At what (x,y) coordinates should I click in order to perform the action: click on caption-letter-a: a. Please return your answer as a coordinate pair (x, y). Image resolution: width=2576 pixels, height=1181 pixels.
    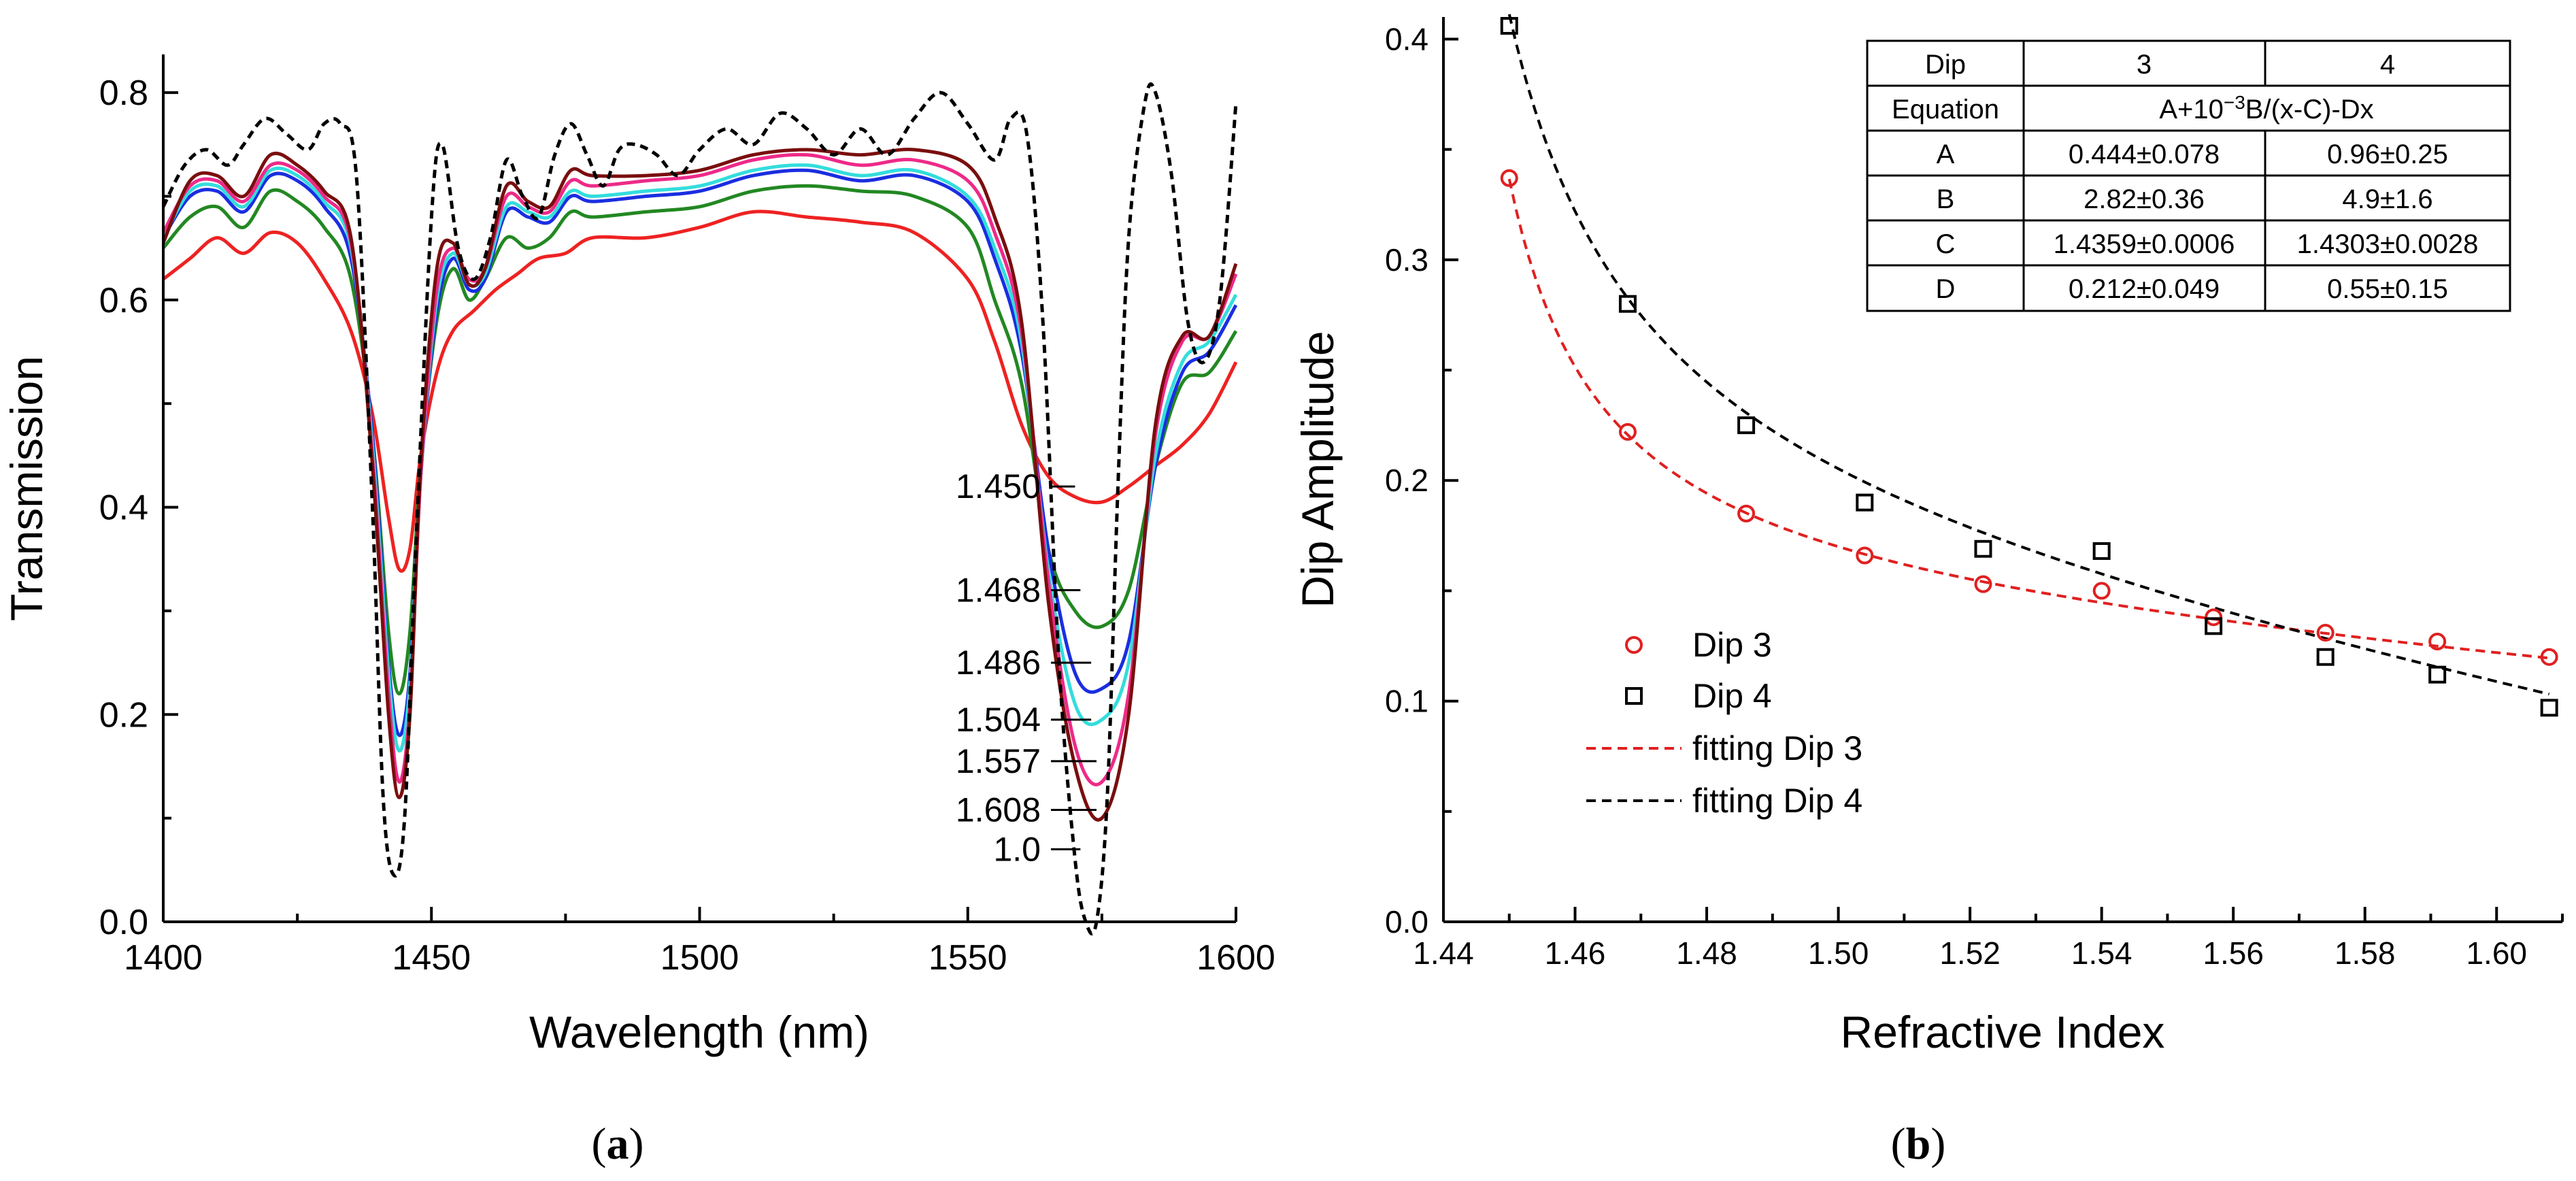
    Looking at the image, I should click on (618, 1144).